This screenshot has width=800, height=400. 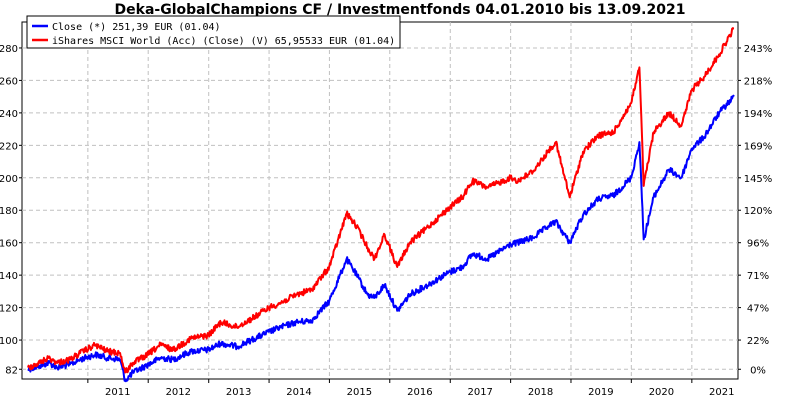 I want to click on x-tick-label: 2013, so click(x=238, y=392).